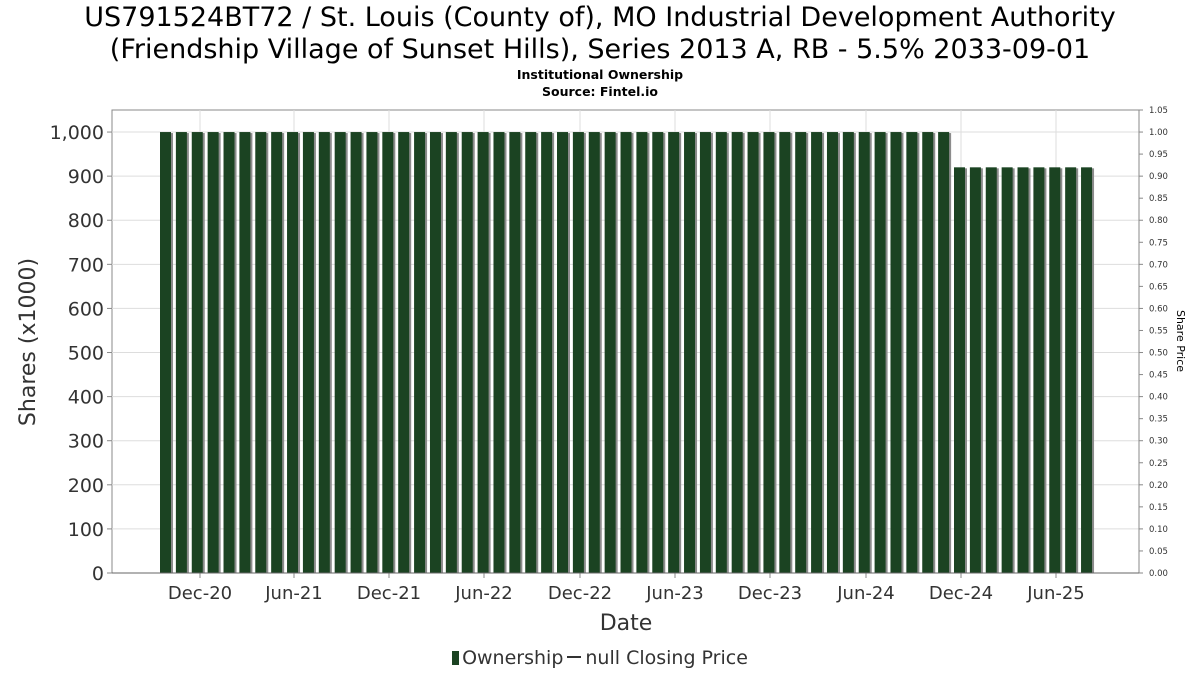 The image size is (1200, 675). Describe the element at coordinates (1158, 420) in the screenshot. I see `y2-tick-label: 0.35` at that location.